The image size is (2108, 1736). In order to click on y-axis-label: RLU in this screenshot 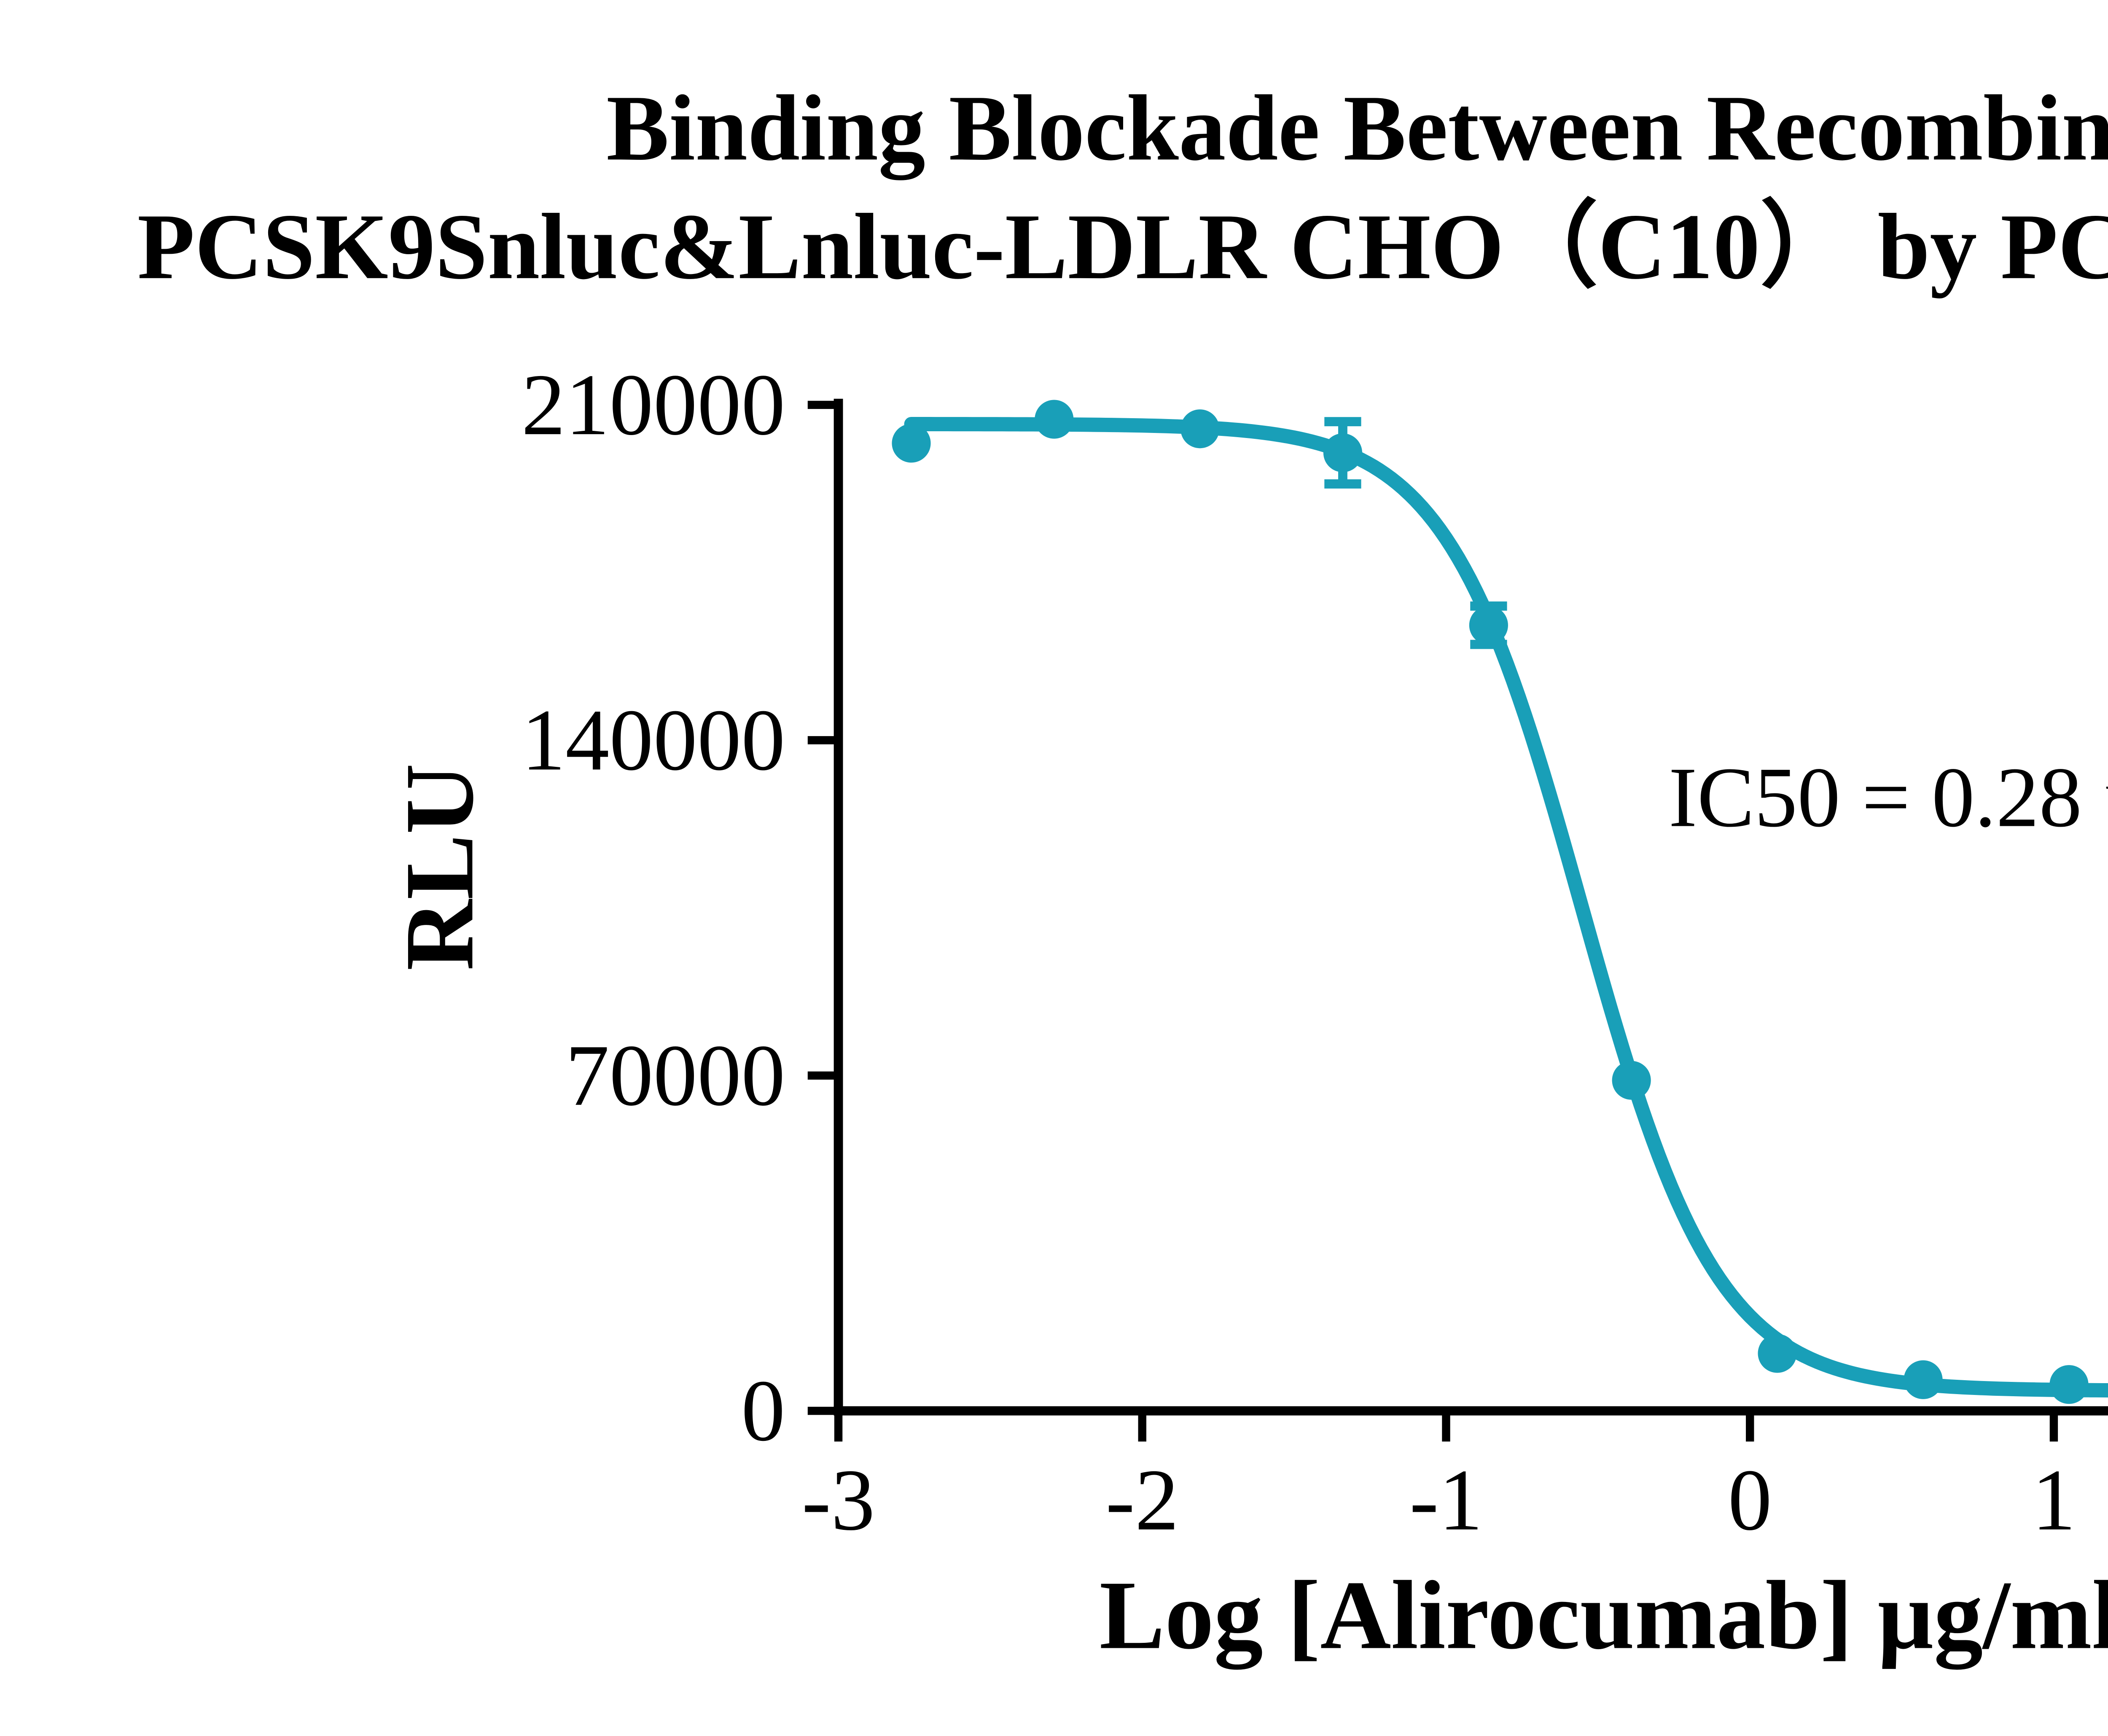, I will do `click(439, 867)`.